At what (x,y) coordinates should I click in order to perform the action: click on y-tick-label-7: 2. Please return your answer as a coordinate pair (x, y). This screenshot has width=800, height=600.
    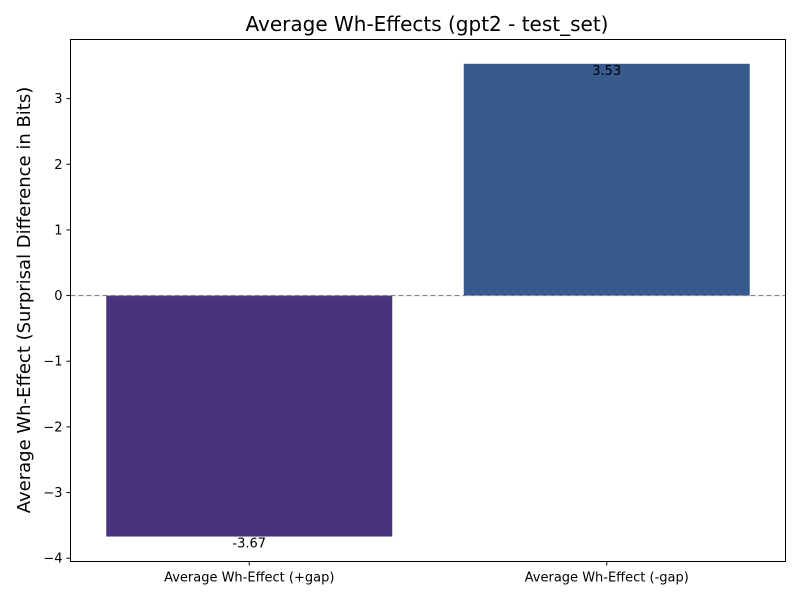
    Looking at the image, I should click on (58, 165).